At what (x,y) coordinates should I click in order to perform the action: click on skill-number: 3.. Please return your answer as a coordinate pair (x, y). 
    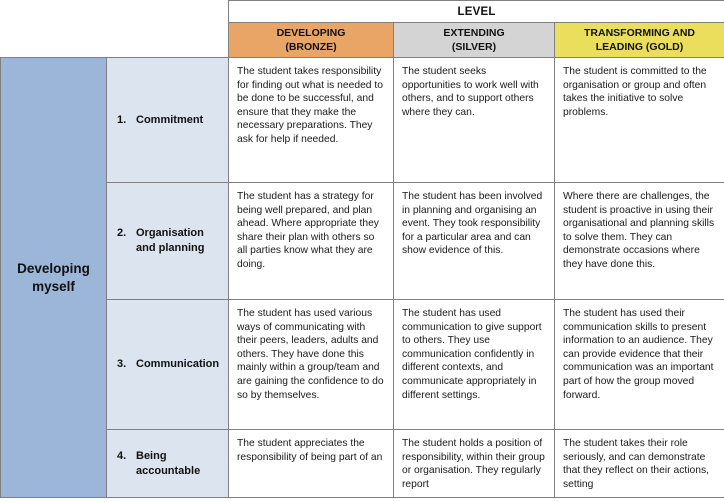
    Looking at the image, I should click on (122, 364).